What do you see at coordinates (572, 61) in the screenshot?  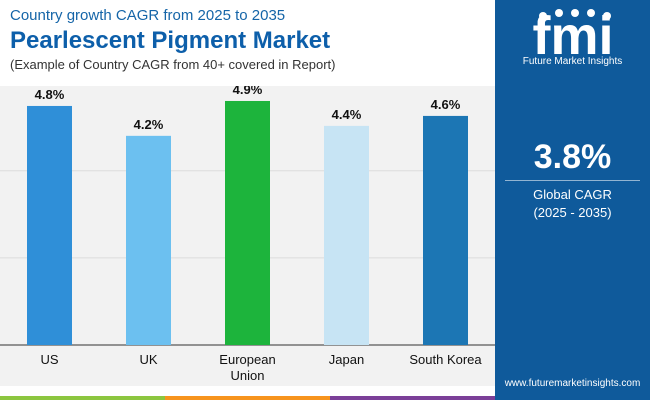 I see `logo-caption: Future Market Insights` at bounding box center [572, 61].